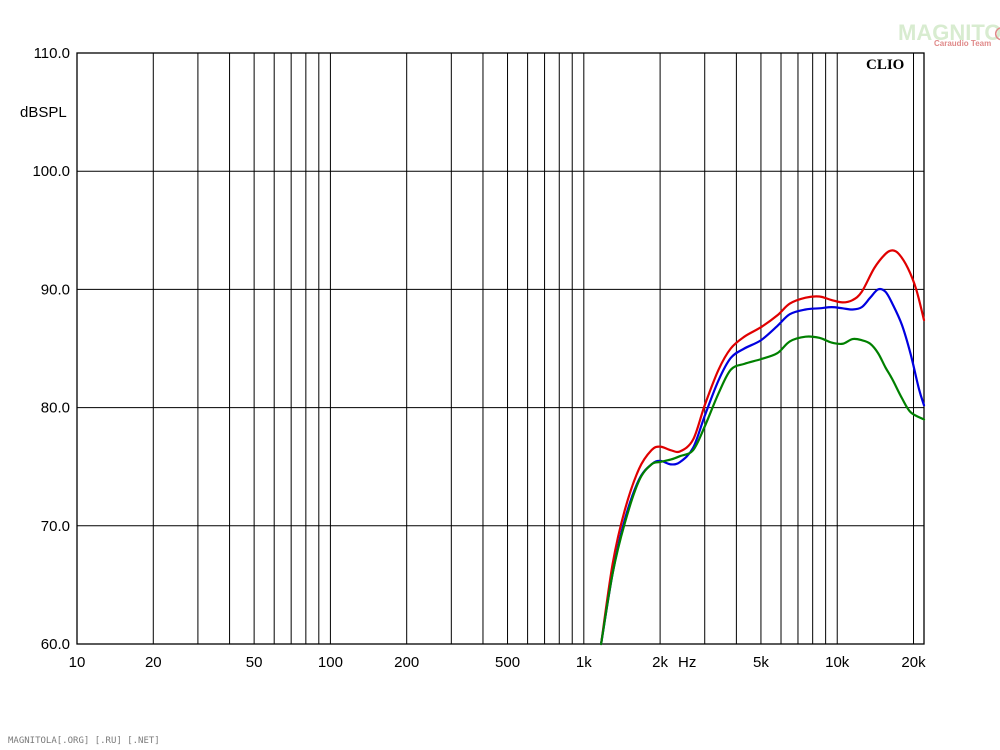  What do you see at coordinates (687, 662) in the screenshot?
I see `x-axis-unit-label: Hz` at bounding box center [687, 662].